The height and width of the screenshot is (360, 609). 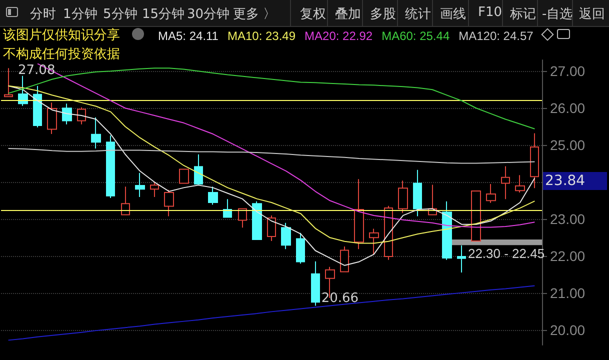 What do you see at coordinates (592, 14) in the screenshot?
I see `text: 返回` at bounding box center [592, 14].